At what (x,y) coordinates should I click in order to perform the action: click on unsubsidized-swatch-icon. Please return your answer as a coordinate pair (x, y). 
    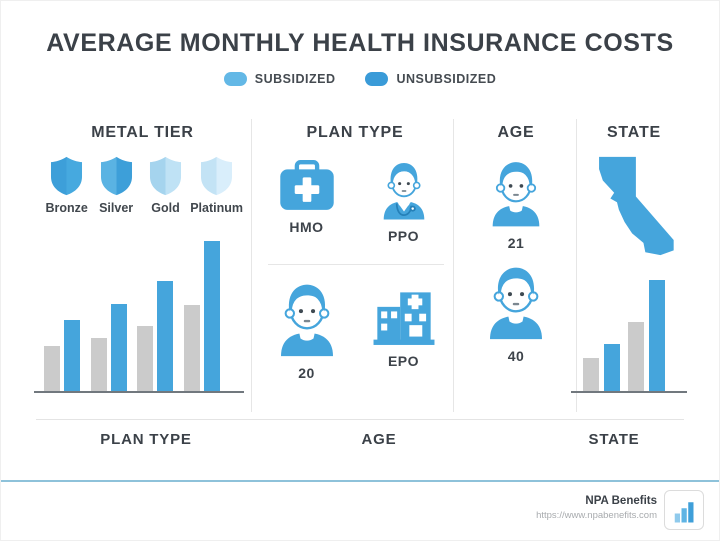
    Looking at the image, I should click on (377, 79).